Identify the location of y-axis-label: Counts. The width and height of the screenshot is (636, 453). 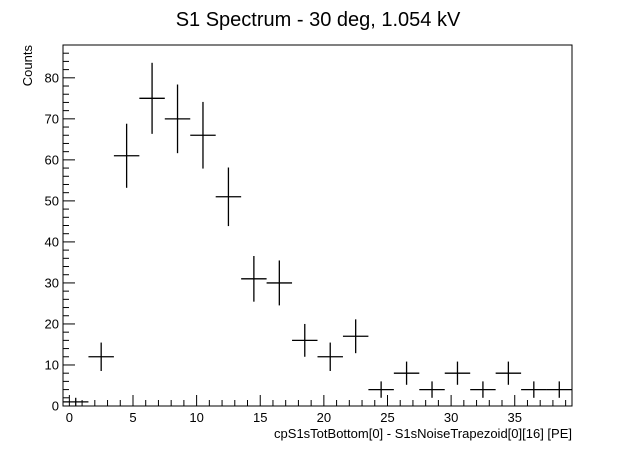
(27, 66).